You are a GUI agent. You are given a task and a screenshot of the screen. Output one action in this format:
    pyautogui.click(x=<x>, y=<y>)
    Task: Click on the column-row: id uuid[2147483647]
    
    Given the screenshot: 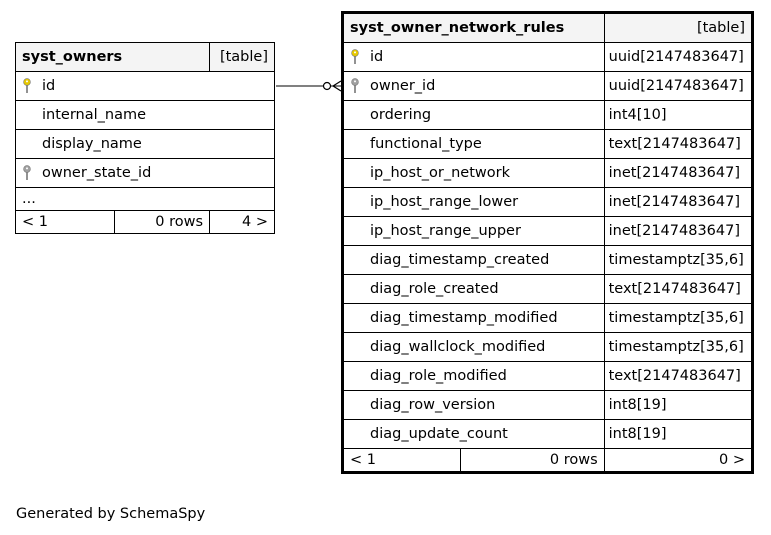 What is the action you would take?
    pyautogui.click(x=548, y=57)
    